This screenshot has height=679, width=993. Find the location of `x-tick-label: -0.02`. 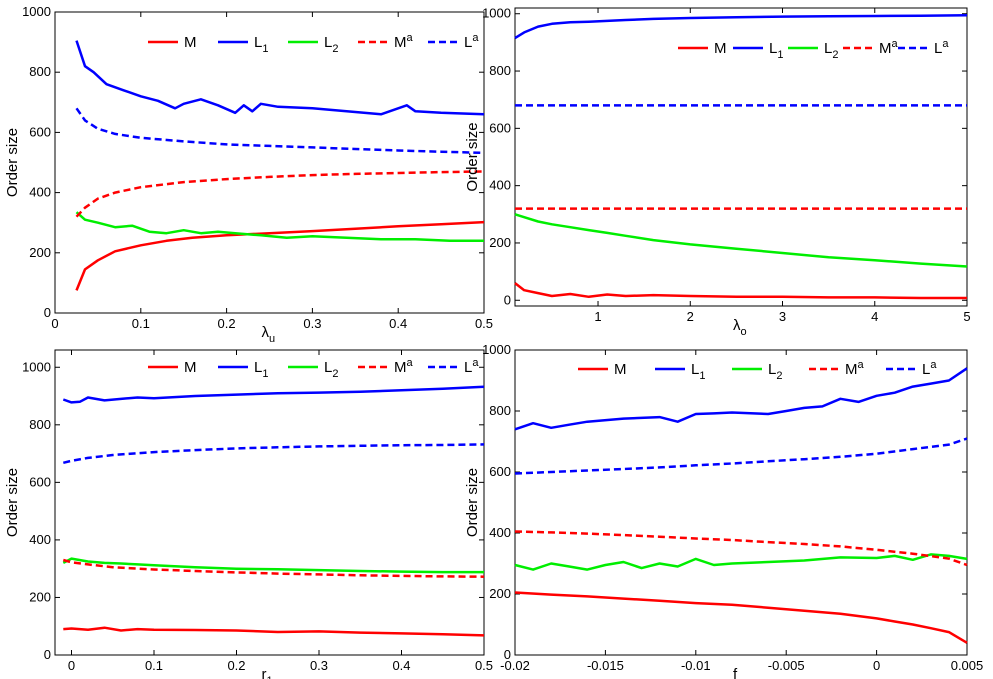

x-tick-label: -0.02 is located at coordinates (515, 665).